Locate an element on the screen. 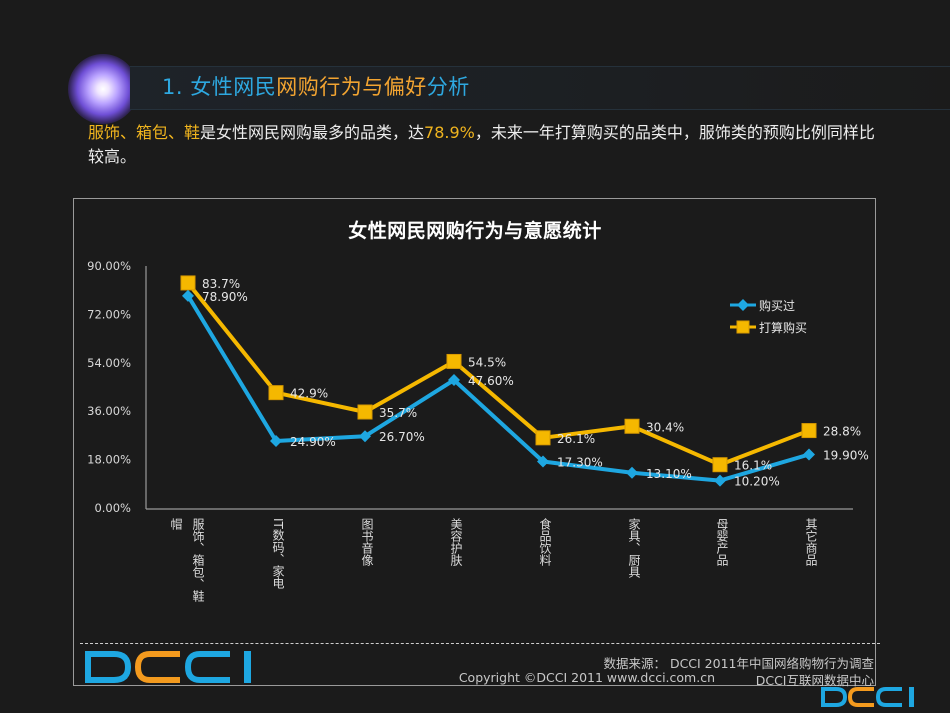 Image resolution: width=950 pixels, height=713 pixels. y-tick-label: 54.00% is located at coordinates (109, 363).